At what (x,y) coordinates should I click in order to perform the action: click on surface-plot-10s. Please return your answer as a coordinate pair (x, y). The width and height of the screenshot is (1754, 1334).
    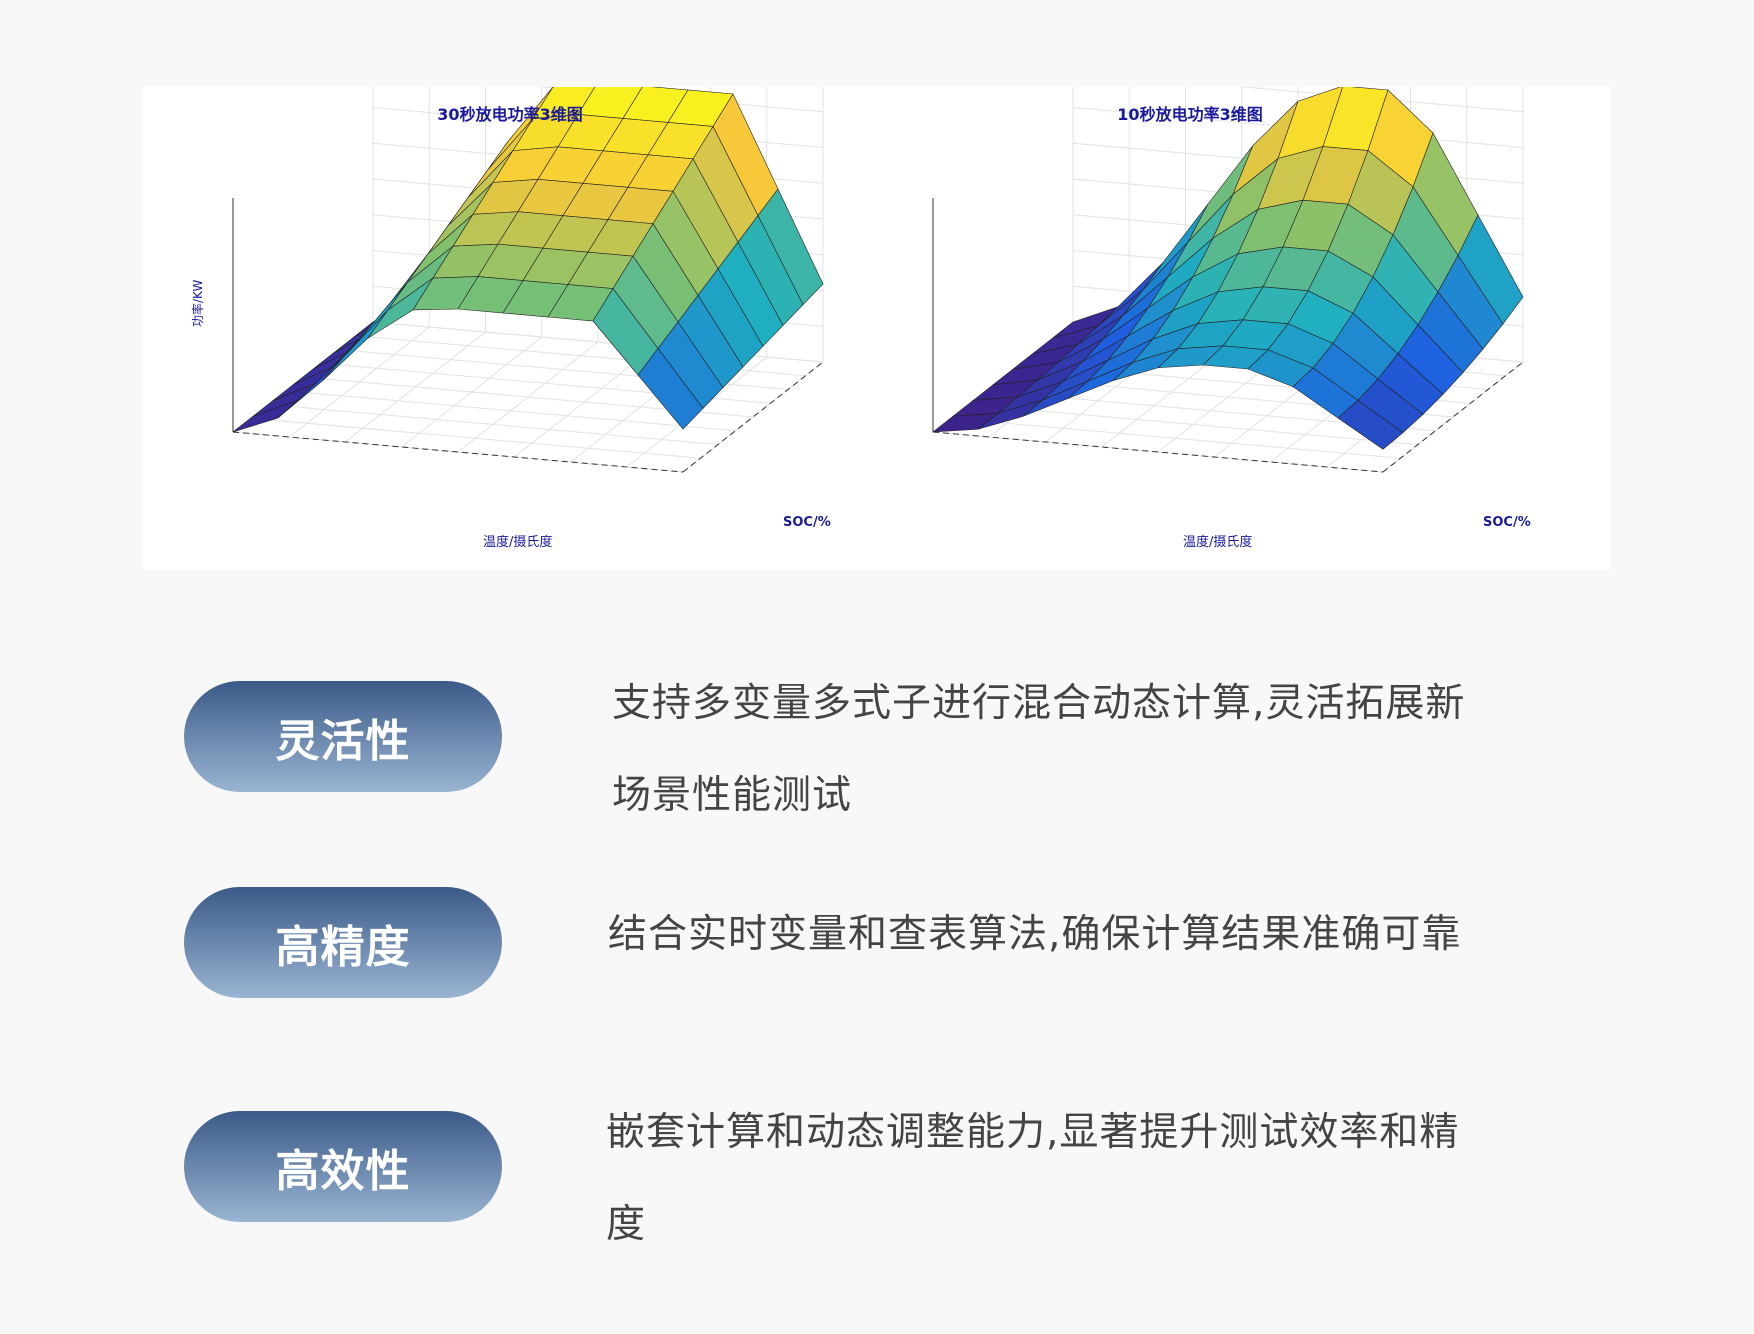
    Looking at the image, I should click on (1228, 280).